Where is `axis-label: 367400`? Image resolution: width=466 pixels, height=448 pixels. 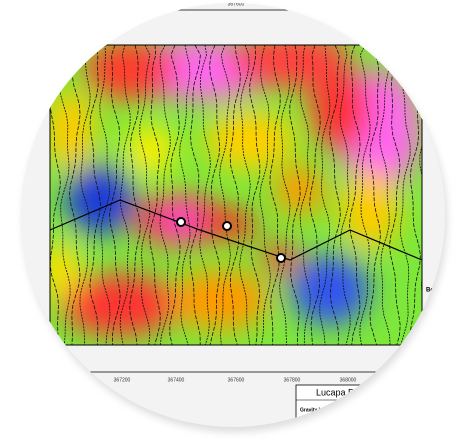 axis-label: 367400 is located at coordinates (176, 380).